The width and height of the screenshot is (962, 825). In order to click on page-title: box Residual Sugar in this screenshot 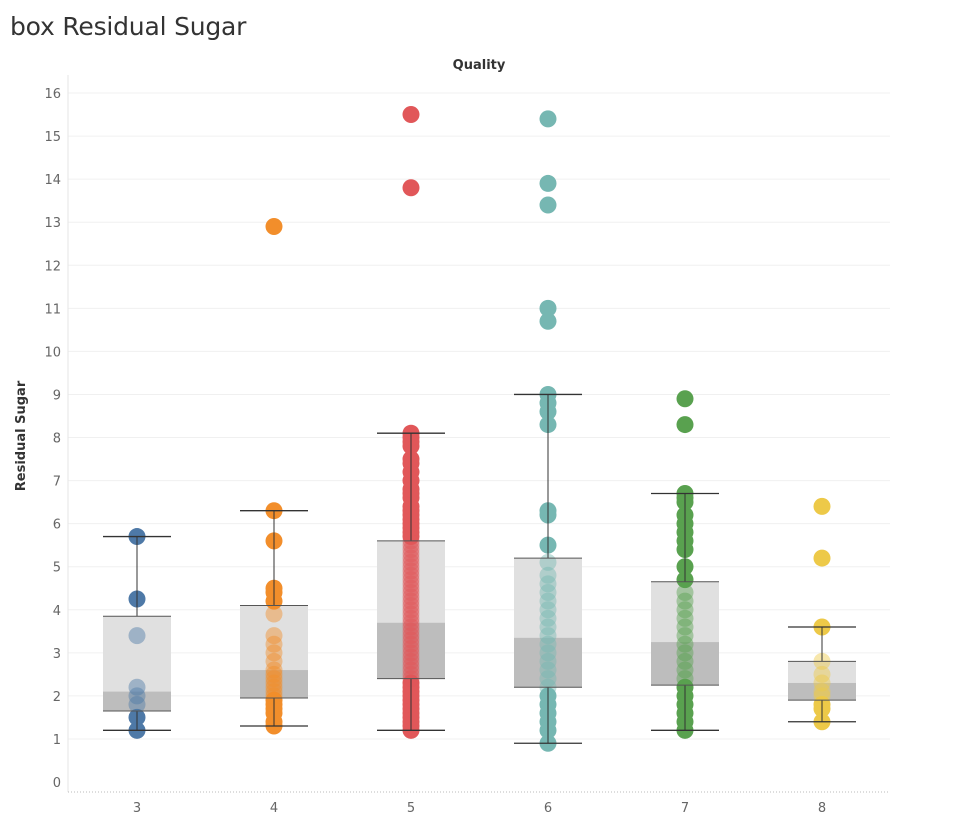, I will do `click(128, 26)`.